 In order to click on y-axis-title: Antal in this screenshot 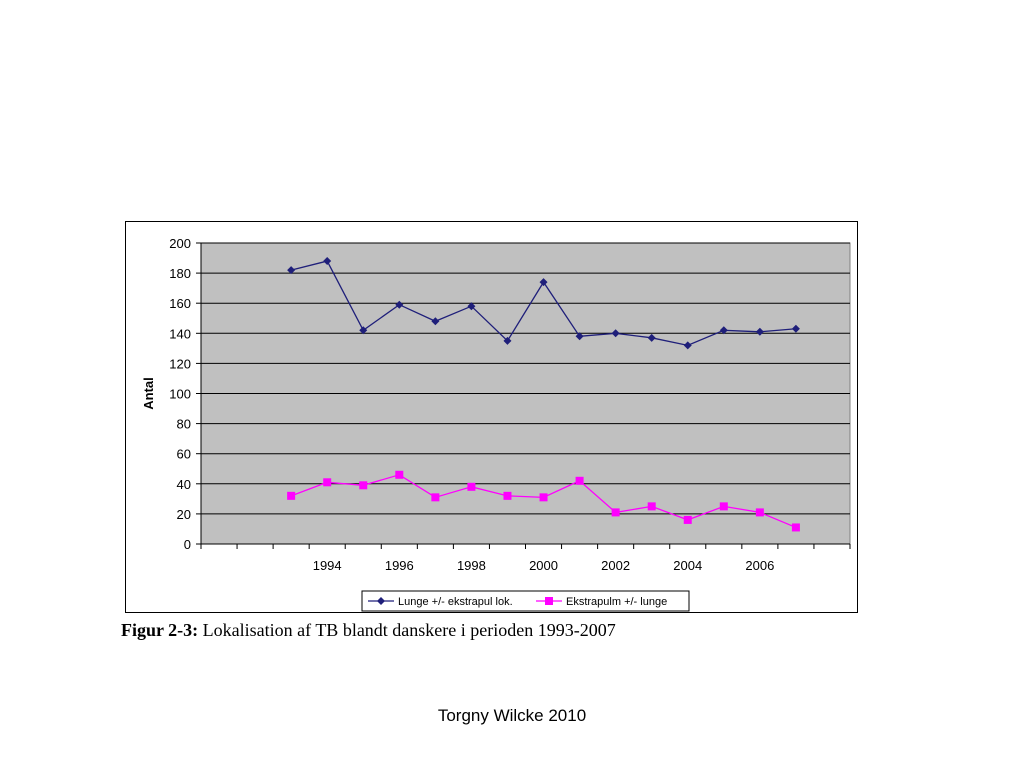, I will do `click(148, 393)`.